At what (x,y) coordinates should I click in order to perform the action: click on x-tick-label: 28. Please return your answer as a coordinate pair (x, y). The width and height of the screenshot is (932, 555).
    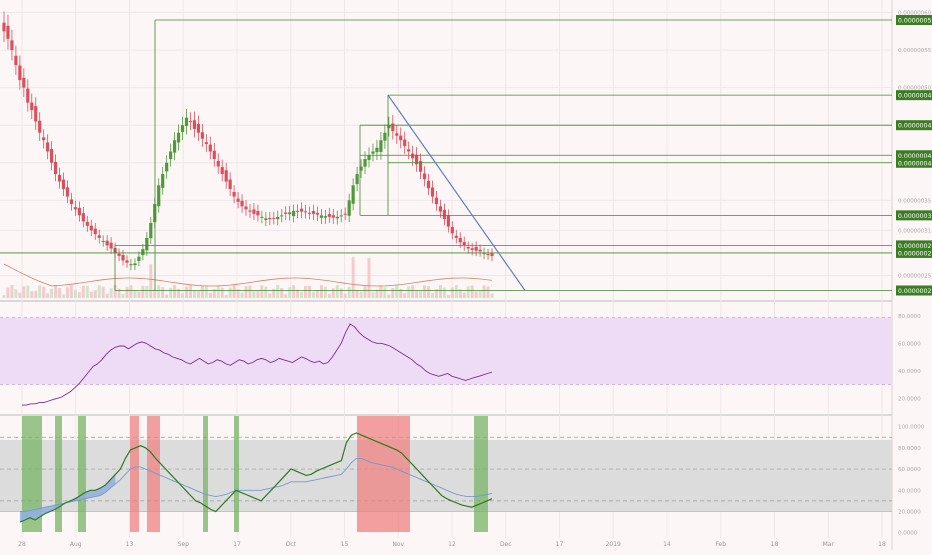
    Looking at the image, I should click on (22, 544).